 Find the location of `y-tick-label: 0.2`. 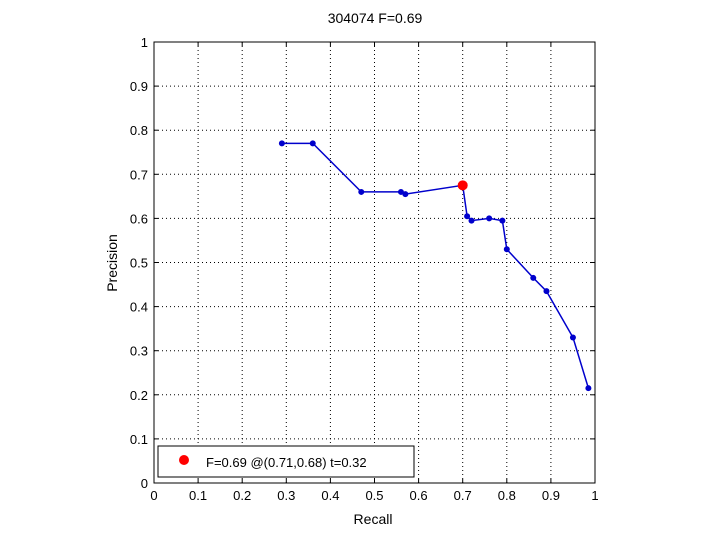

y-tick-label: 0.2 is located at coordinates (139, 395).